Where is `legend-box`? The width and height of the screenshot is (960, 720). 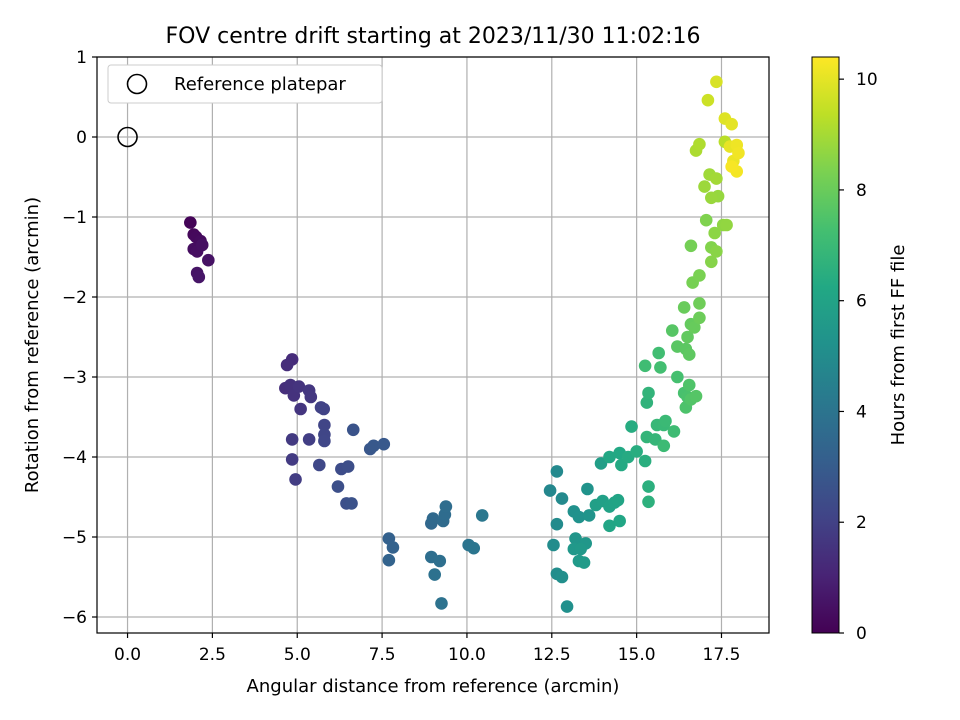 legend-box is located at coordinates (245, 84).